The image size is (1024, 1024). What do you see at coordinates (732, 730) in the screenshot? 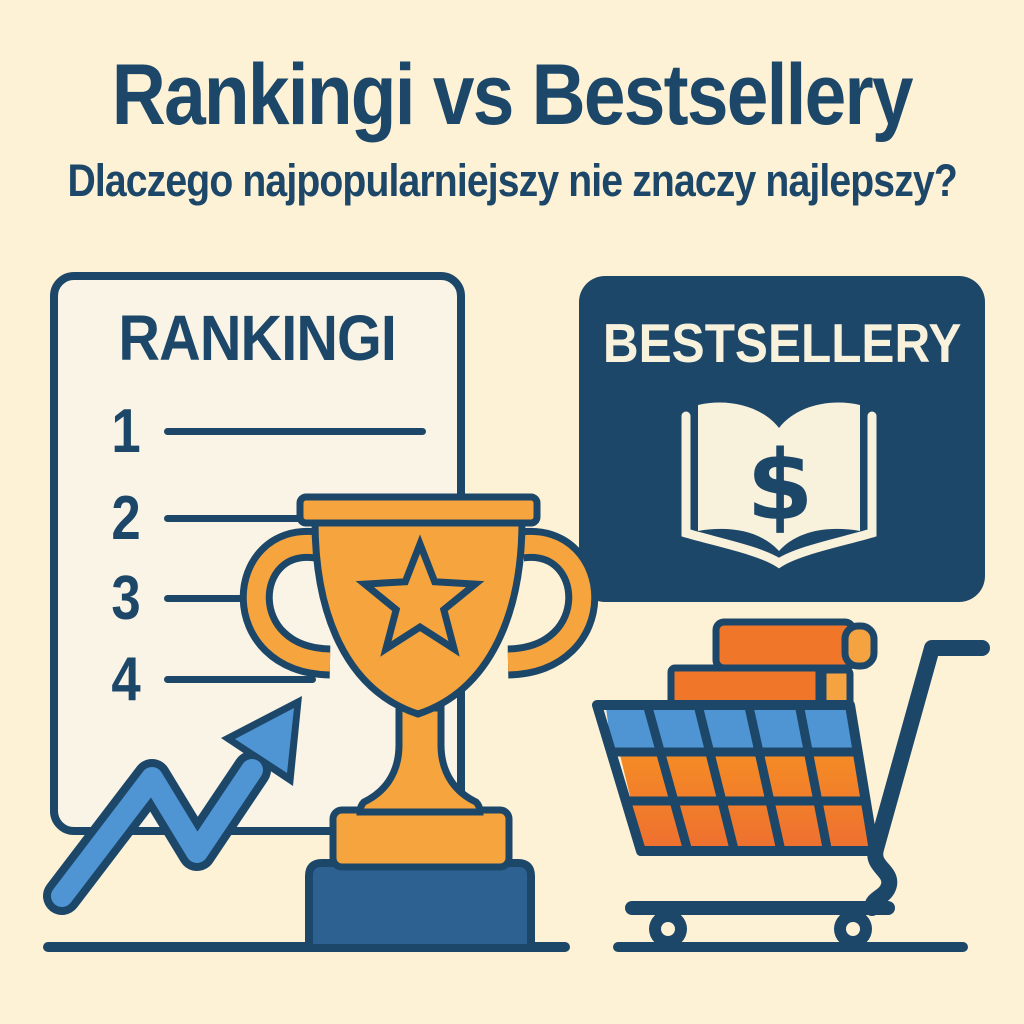
I see `books-in-cart-blue` at bounding box center [732, 730].